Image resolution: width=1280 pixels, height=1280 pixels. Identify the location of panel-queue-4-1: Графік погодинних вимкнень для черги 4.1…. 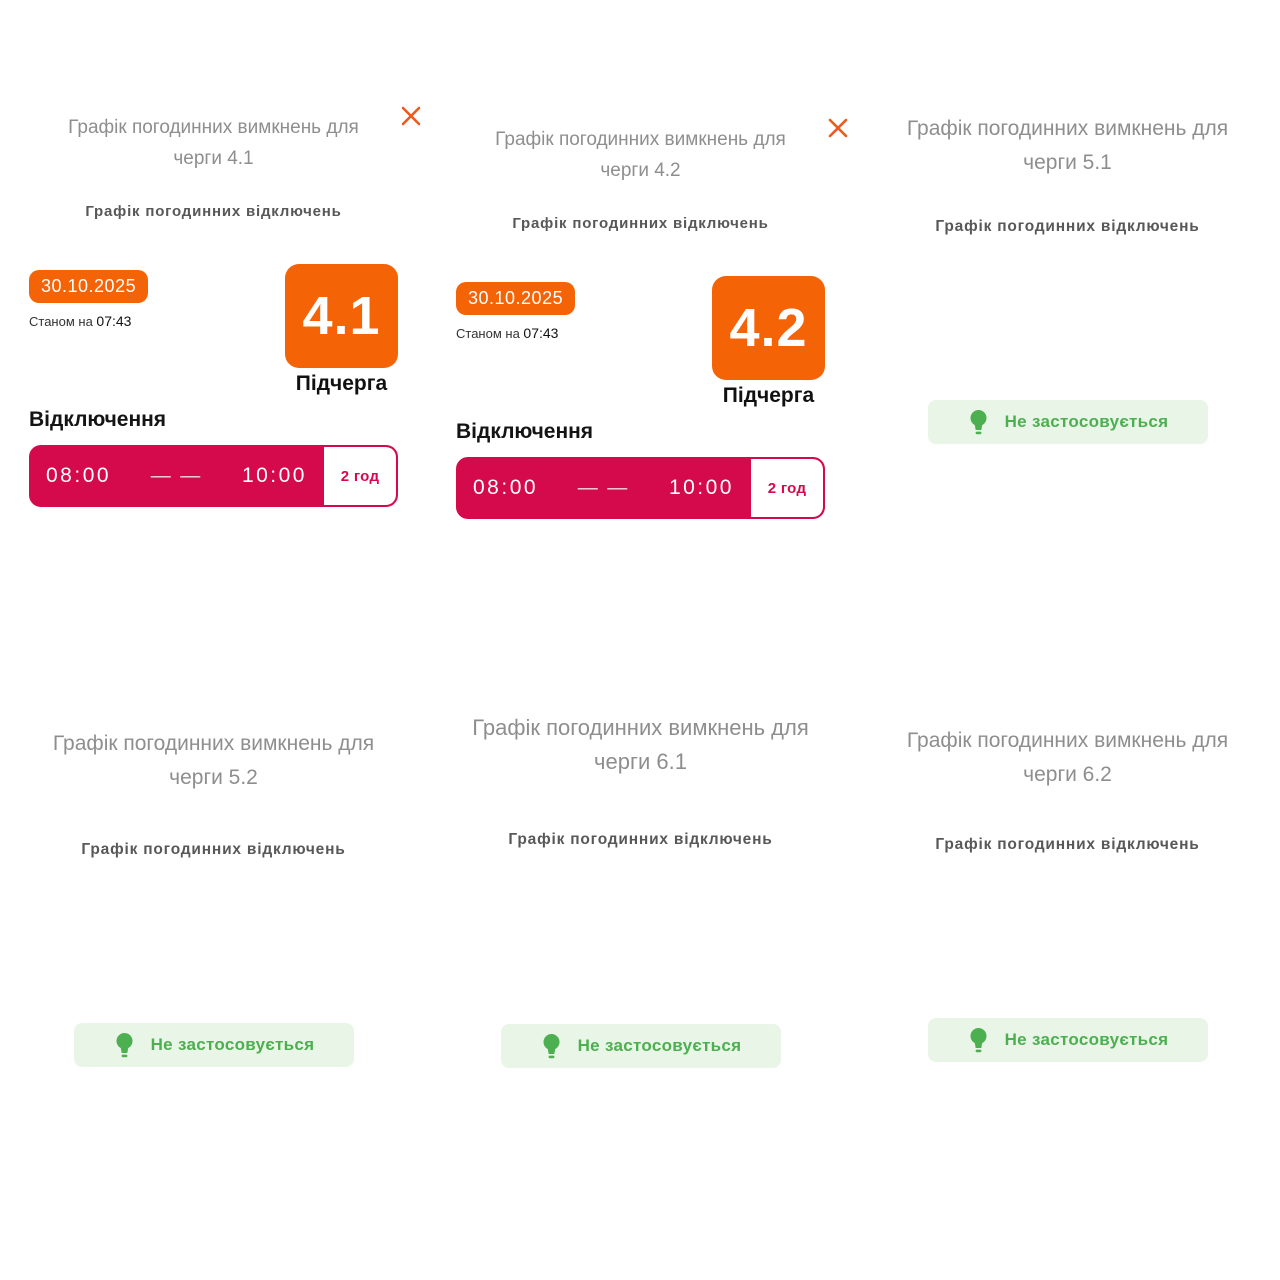
(213, 306).